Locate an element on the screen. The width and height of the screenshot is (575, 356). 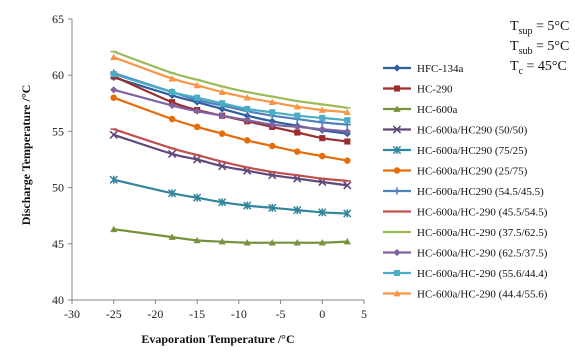
x-tick-label: -20 is located at coordinates (155, 314).